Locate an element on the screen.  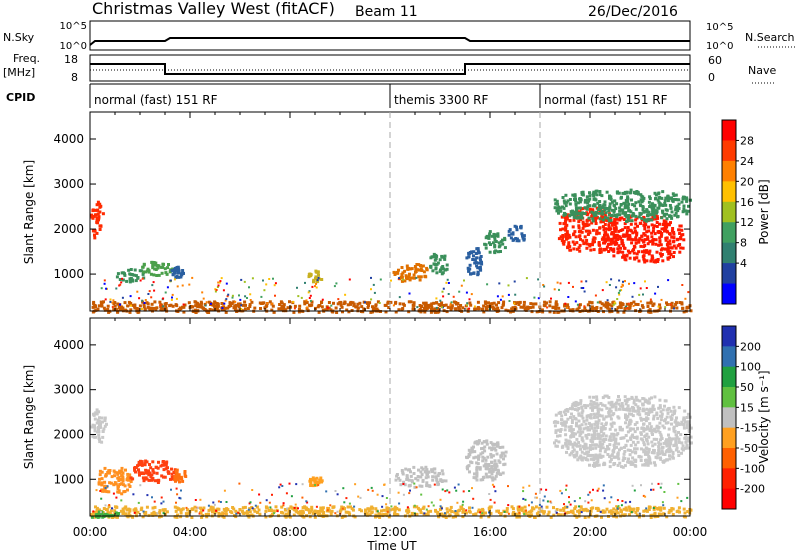
power-colorbar-tick-label: 8 is located at coordinates (743, 243).